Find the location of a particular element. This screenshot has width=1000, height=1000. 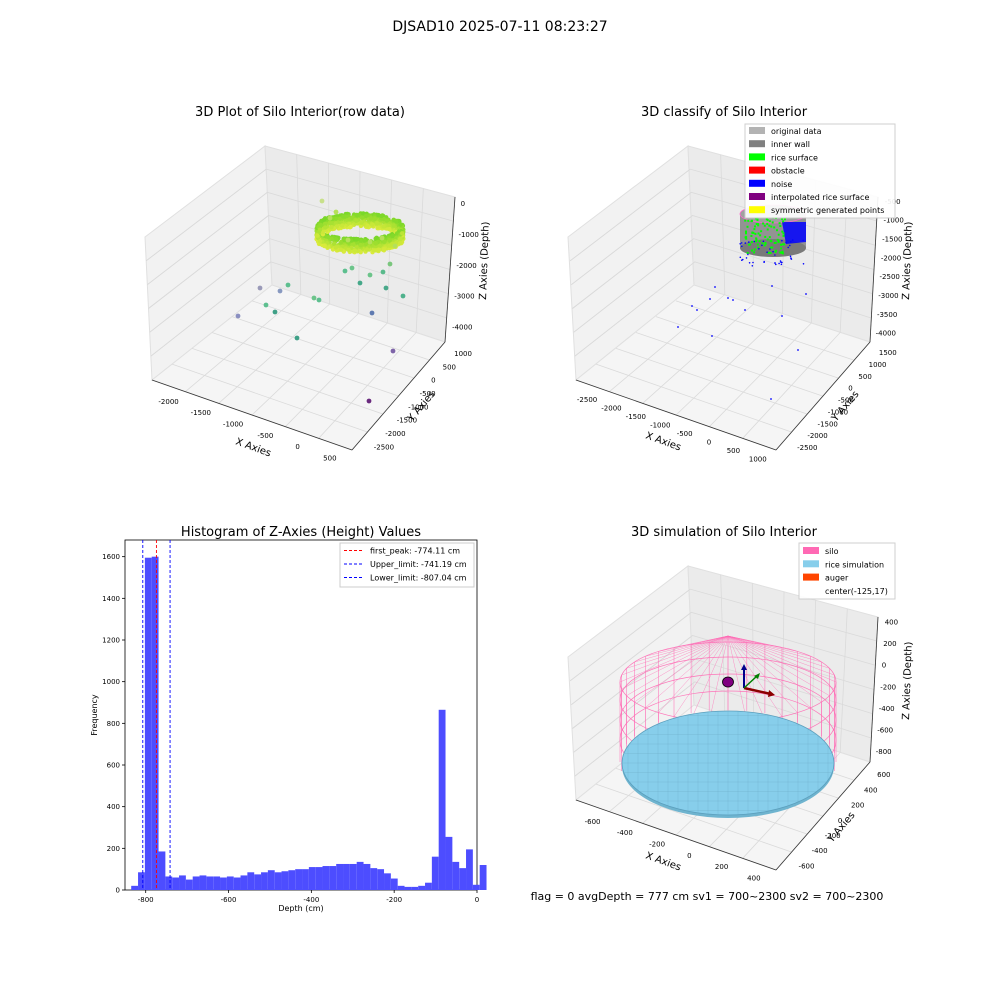

histogram-y-tick-label: 0 is located at coordinates (118, 891).